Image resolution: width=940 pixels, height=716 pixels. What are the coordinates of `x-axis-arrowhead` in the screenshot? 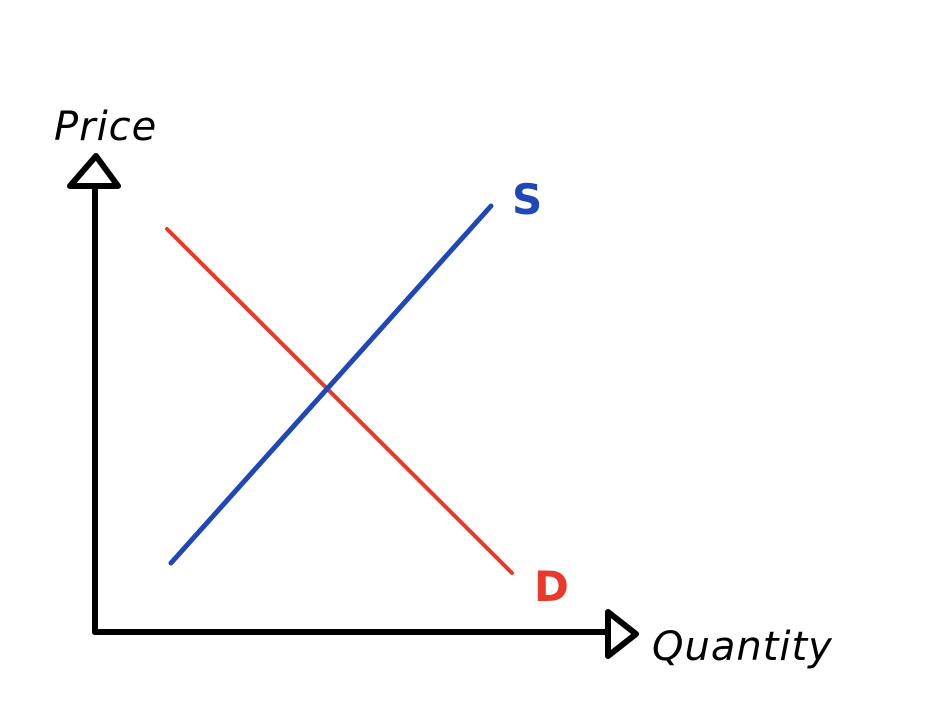 It's located at (622, 634).